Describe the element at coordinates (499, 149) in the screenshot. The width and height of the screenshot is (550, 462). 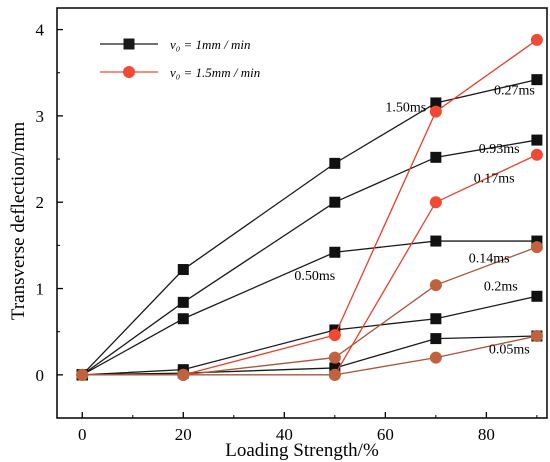
I see `annotation-label: 0.93ms` at that location.